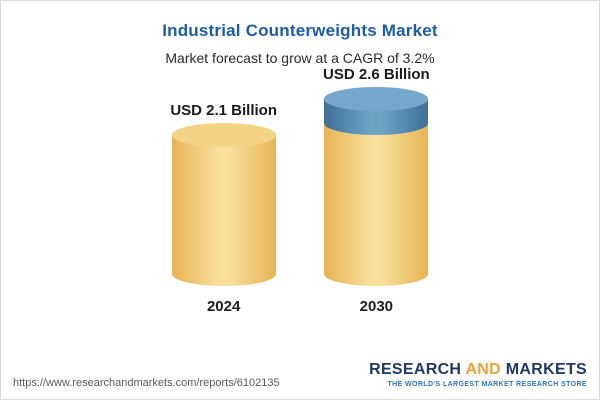 The height and width of the screenshot is (400, 600). What do you see at coordinates (376, 74) in the screenshot?
I see `bar-value-label-2030: USD 2.6 Billion` at bounding box center [376, 74].